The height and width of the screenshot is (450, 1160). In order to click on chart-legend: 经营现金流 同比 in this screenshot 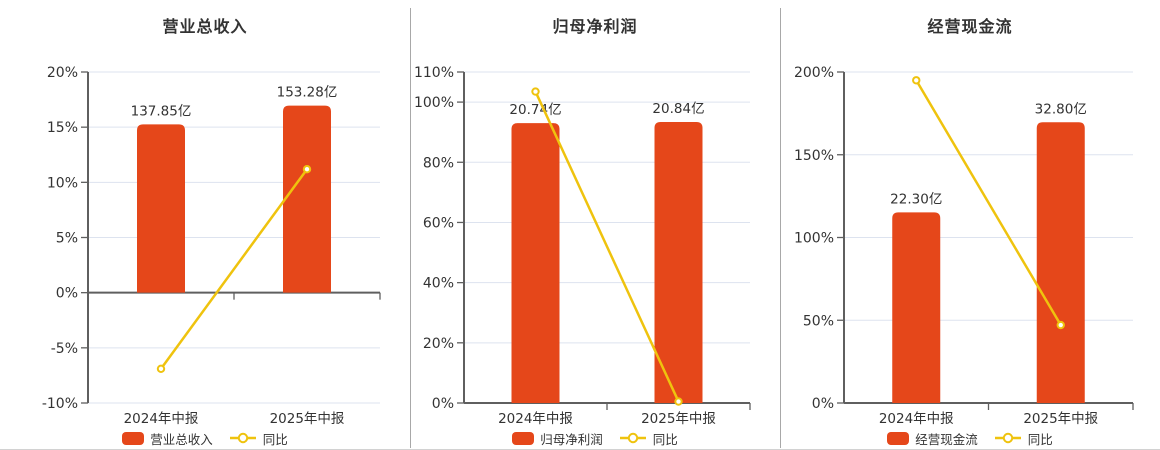, I will do `click(970, 438)`.